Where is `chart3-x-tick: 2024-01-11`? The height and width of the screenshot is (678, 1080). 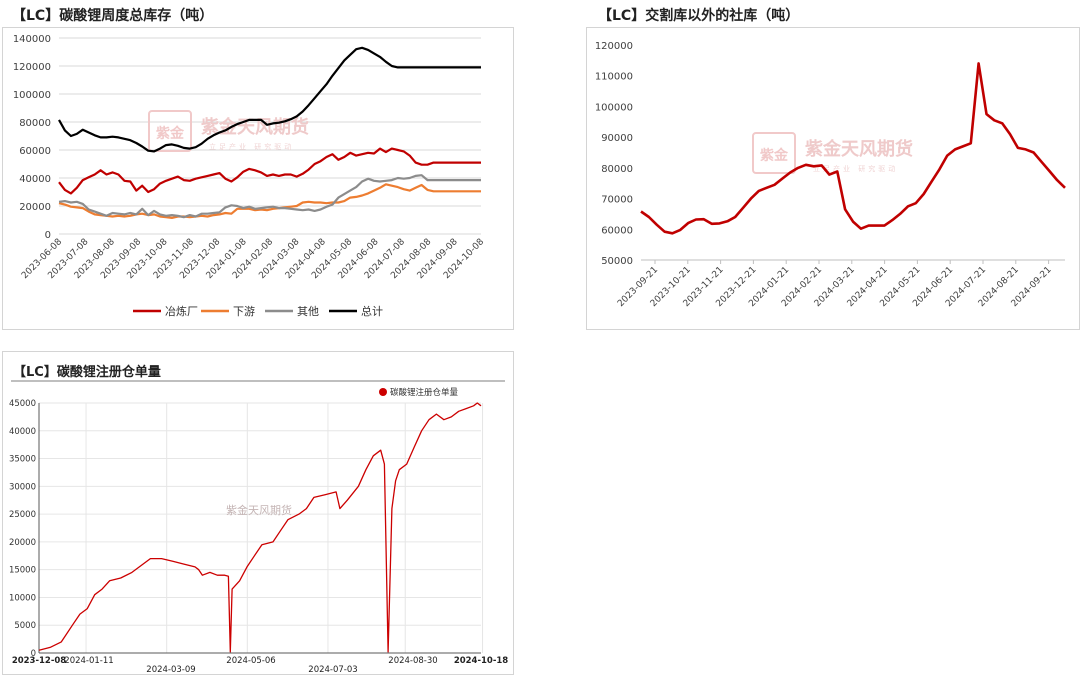 chart3-x-tick: 2024-01-11 is located at coordinates (88, 661).